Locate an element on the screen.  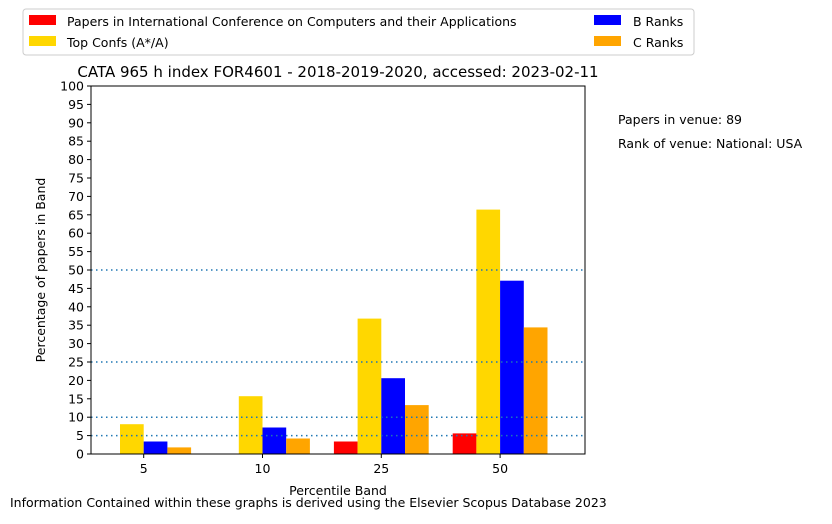
bar-top-confs-a-a--10 is located at coordinates (250, 425).